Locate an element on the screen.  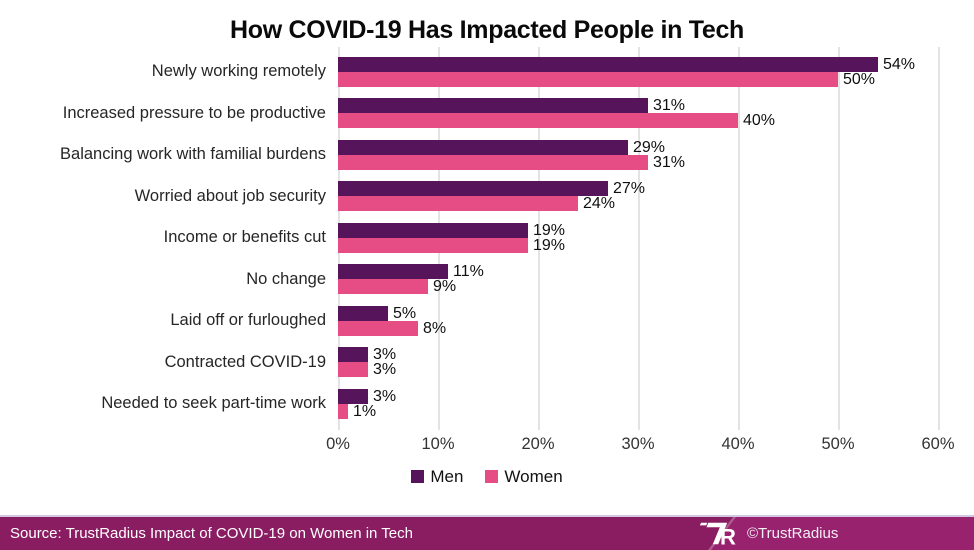
x-tick-label: 10% is located at coordinates (438, 443).